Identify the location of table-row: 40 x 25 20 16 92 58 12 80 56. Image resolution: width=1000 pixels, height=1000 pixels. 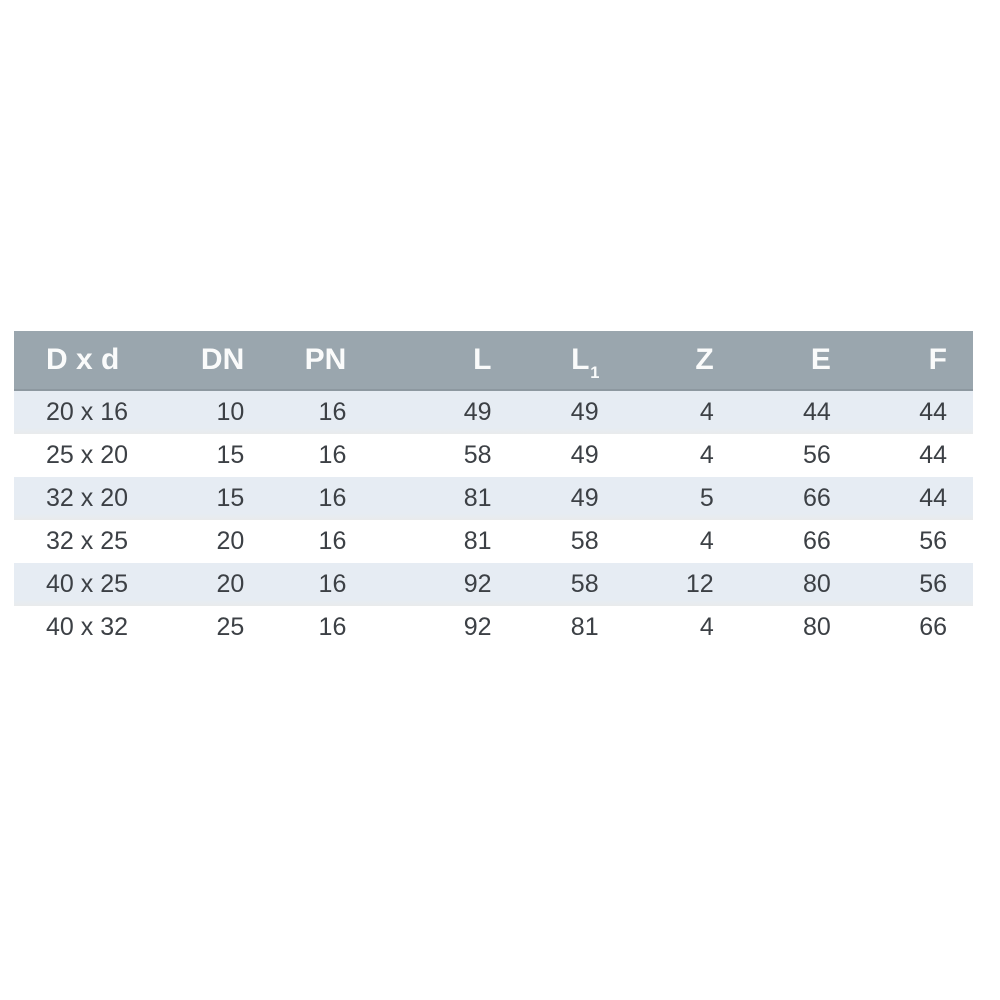
(493, 584).